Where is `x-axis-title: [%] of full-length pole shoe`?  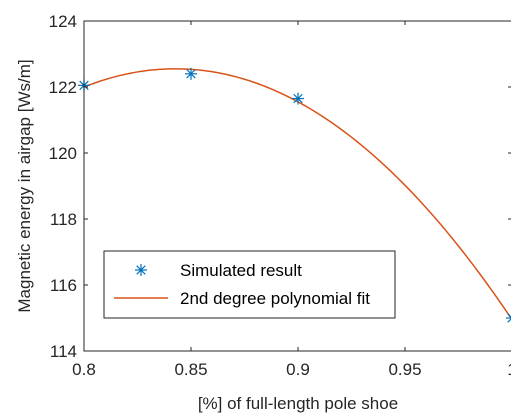 x-axis-title: [%] of full-length pole shoe is located at coordinates (298, 403).